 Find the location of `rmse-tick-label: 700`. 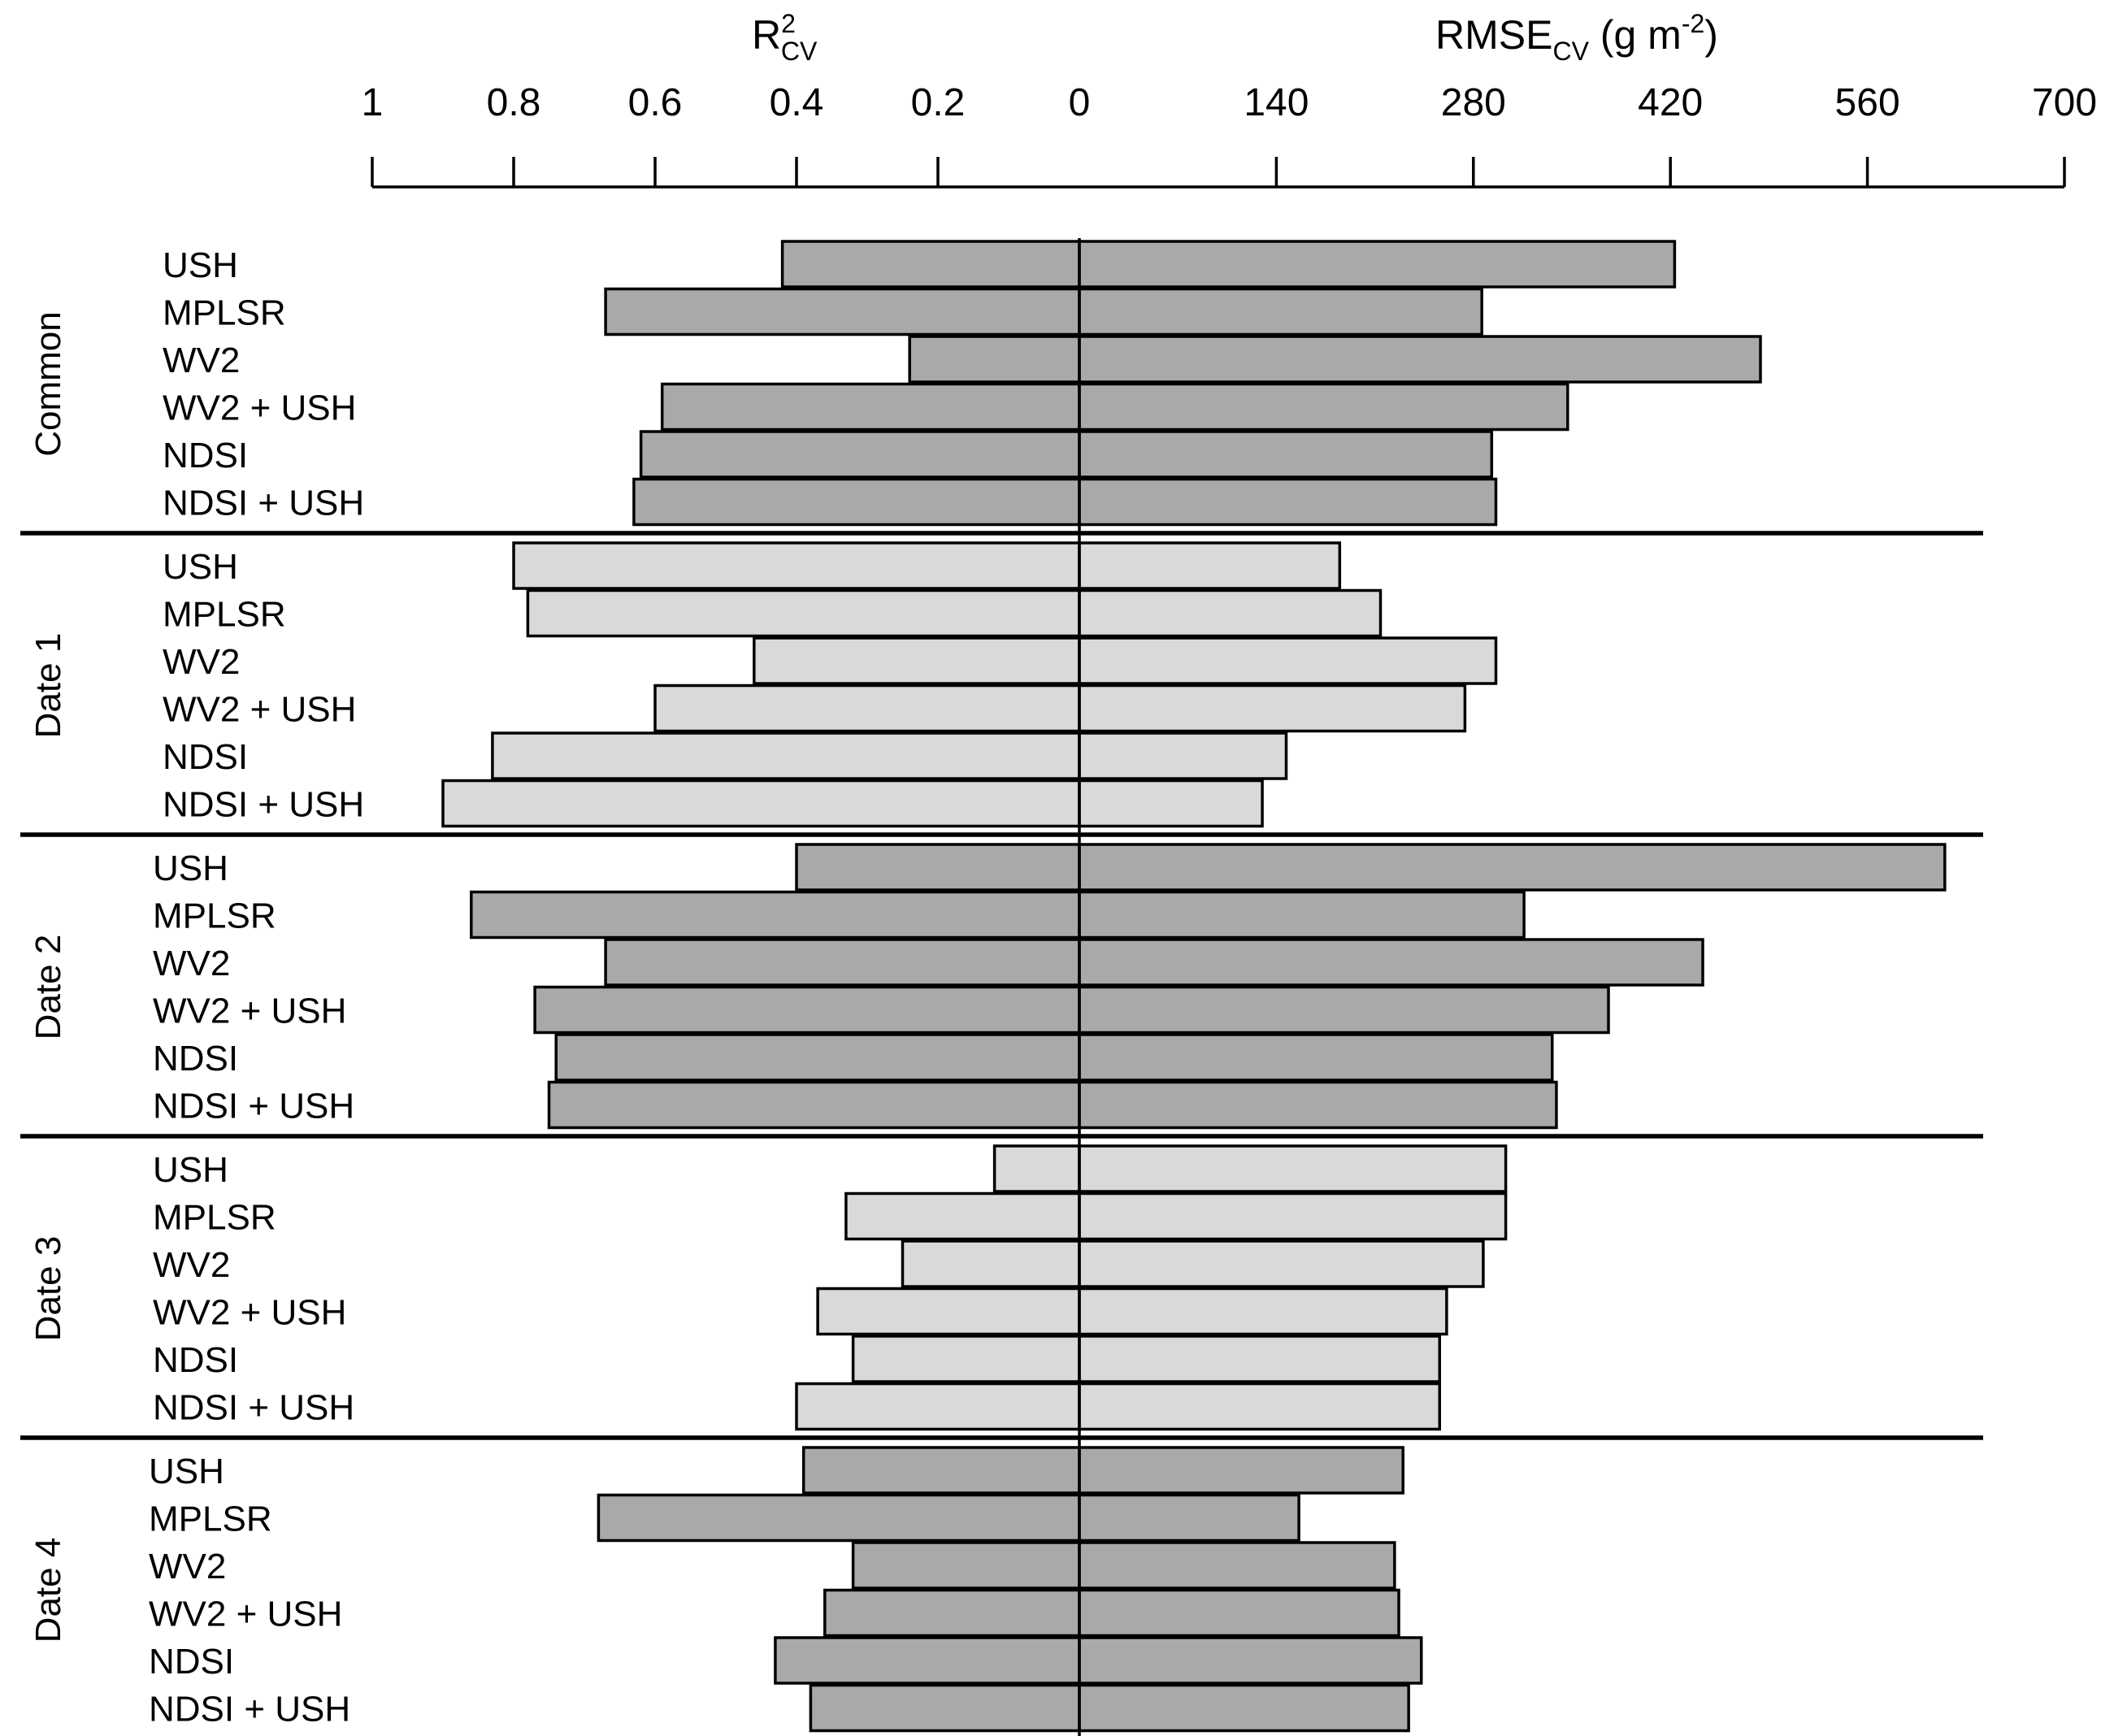

rmse-tick-label: 700 is located at coordinates (2064, 102).